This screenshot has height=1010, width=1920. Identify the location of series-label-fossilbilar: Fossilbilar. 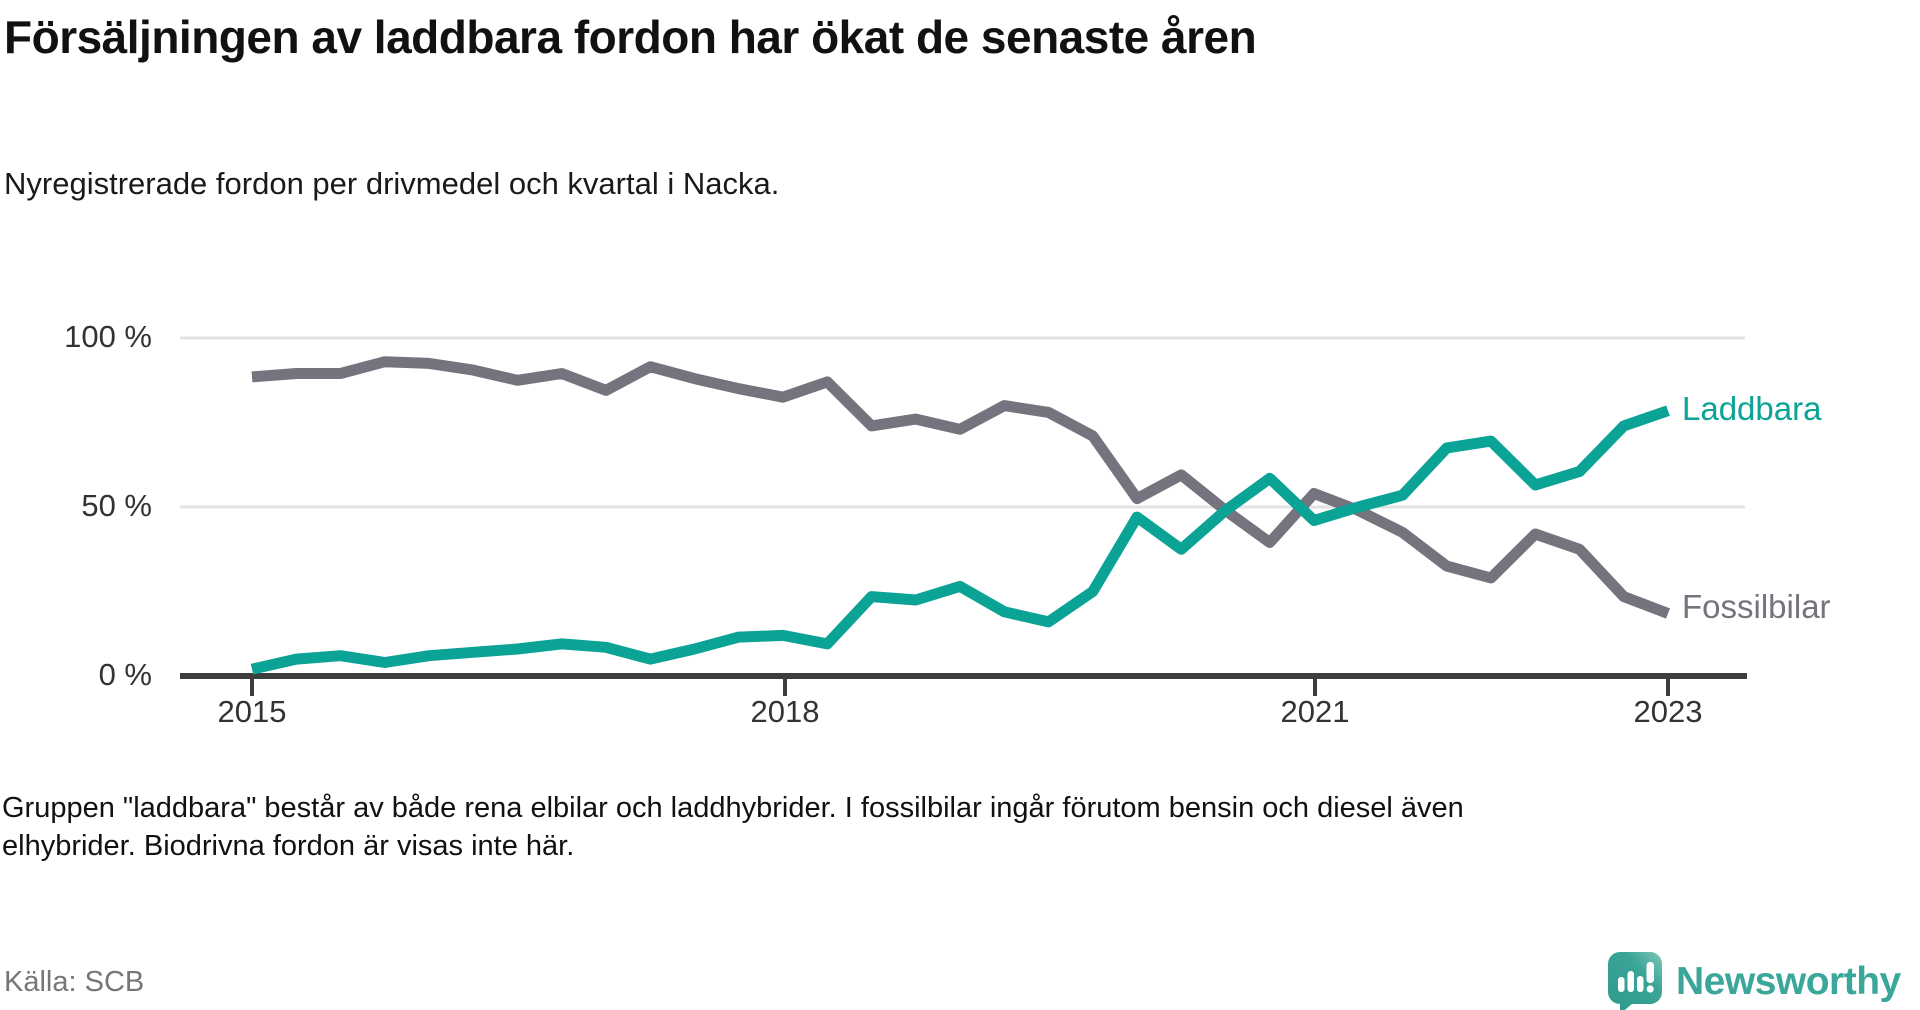
(1756, 606).